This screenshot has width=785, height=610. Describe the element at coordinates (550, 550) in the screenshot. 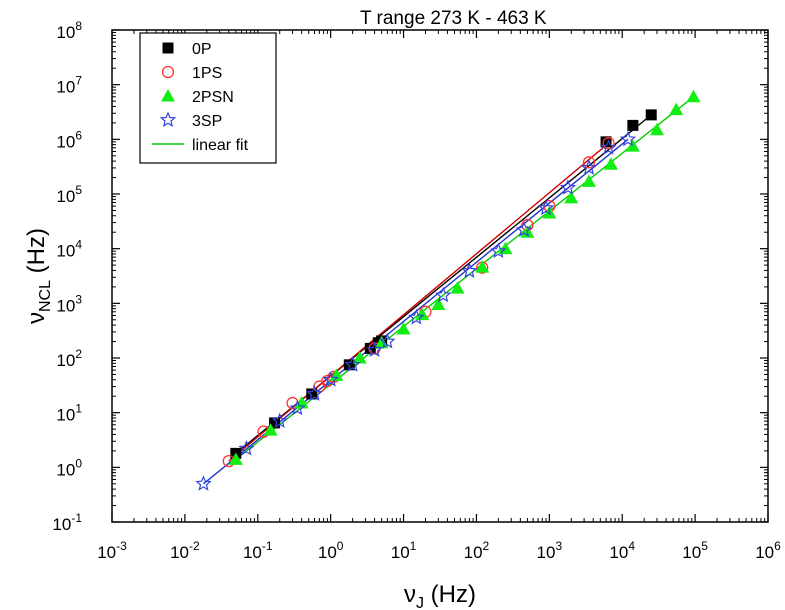

I see `x-tick-label: 10³` at that location.